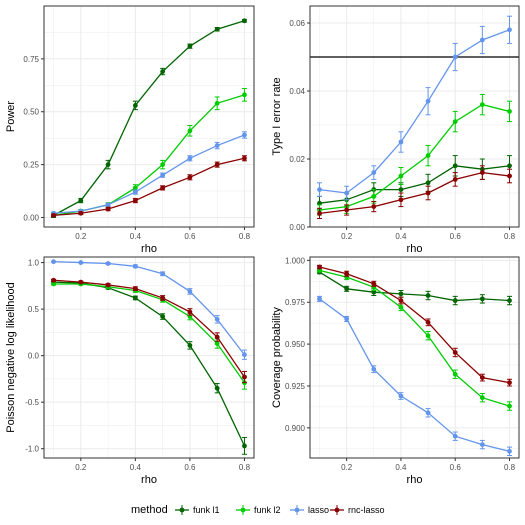 The height and width of the screenshot is (525, 525). I want to click on legend-entry-rnc_lasso: rnc-lasso, so click(357, 510).